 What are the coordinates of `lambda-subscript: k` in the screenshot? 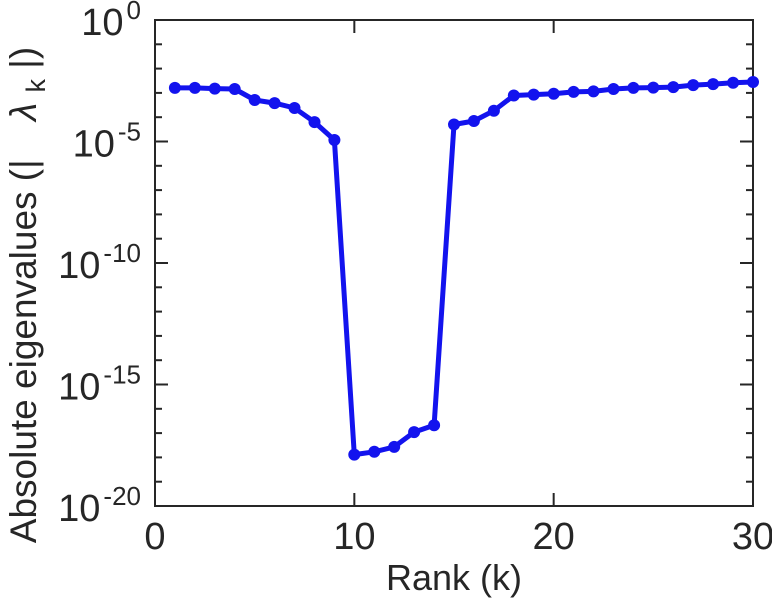 It's located at (36, 85).